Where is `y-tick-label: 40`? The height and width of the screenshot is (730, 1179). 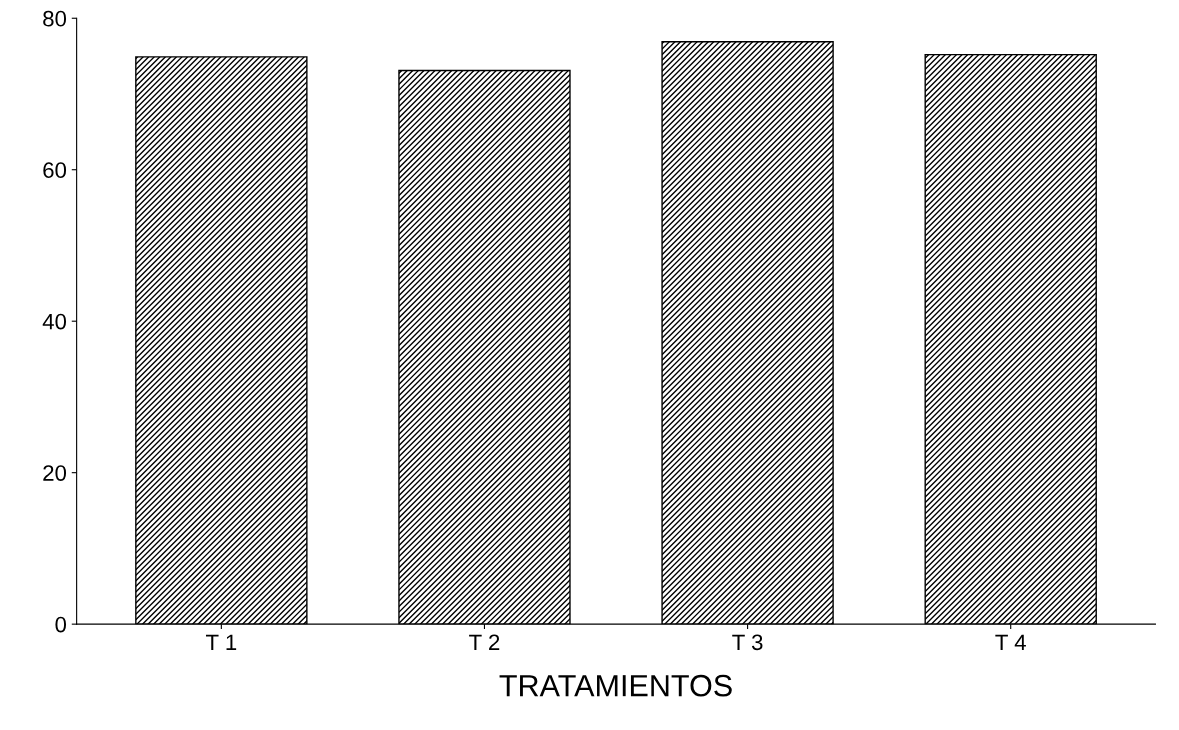
y-tick-label: 40 is located at coordinates (54, 321).